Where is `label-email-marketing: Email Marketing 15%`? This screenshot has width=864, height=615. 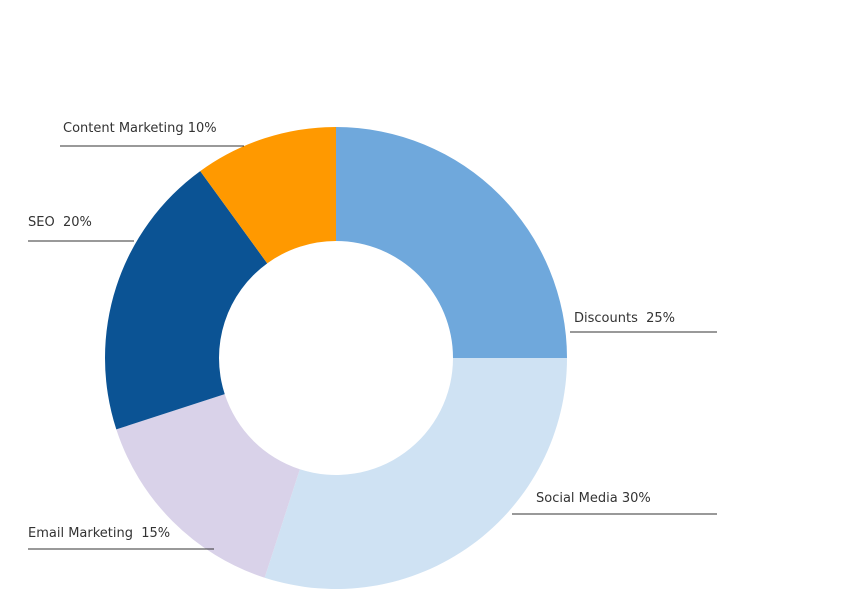 label-email-marketing: Email Marketing 15% is located at coordinates (99, 533).